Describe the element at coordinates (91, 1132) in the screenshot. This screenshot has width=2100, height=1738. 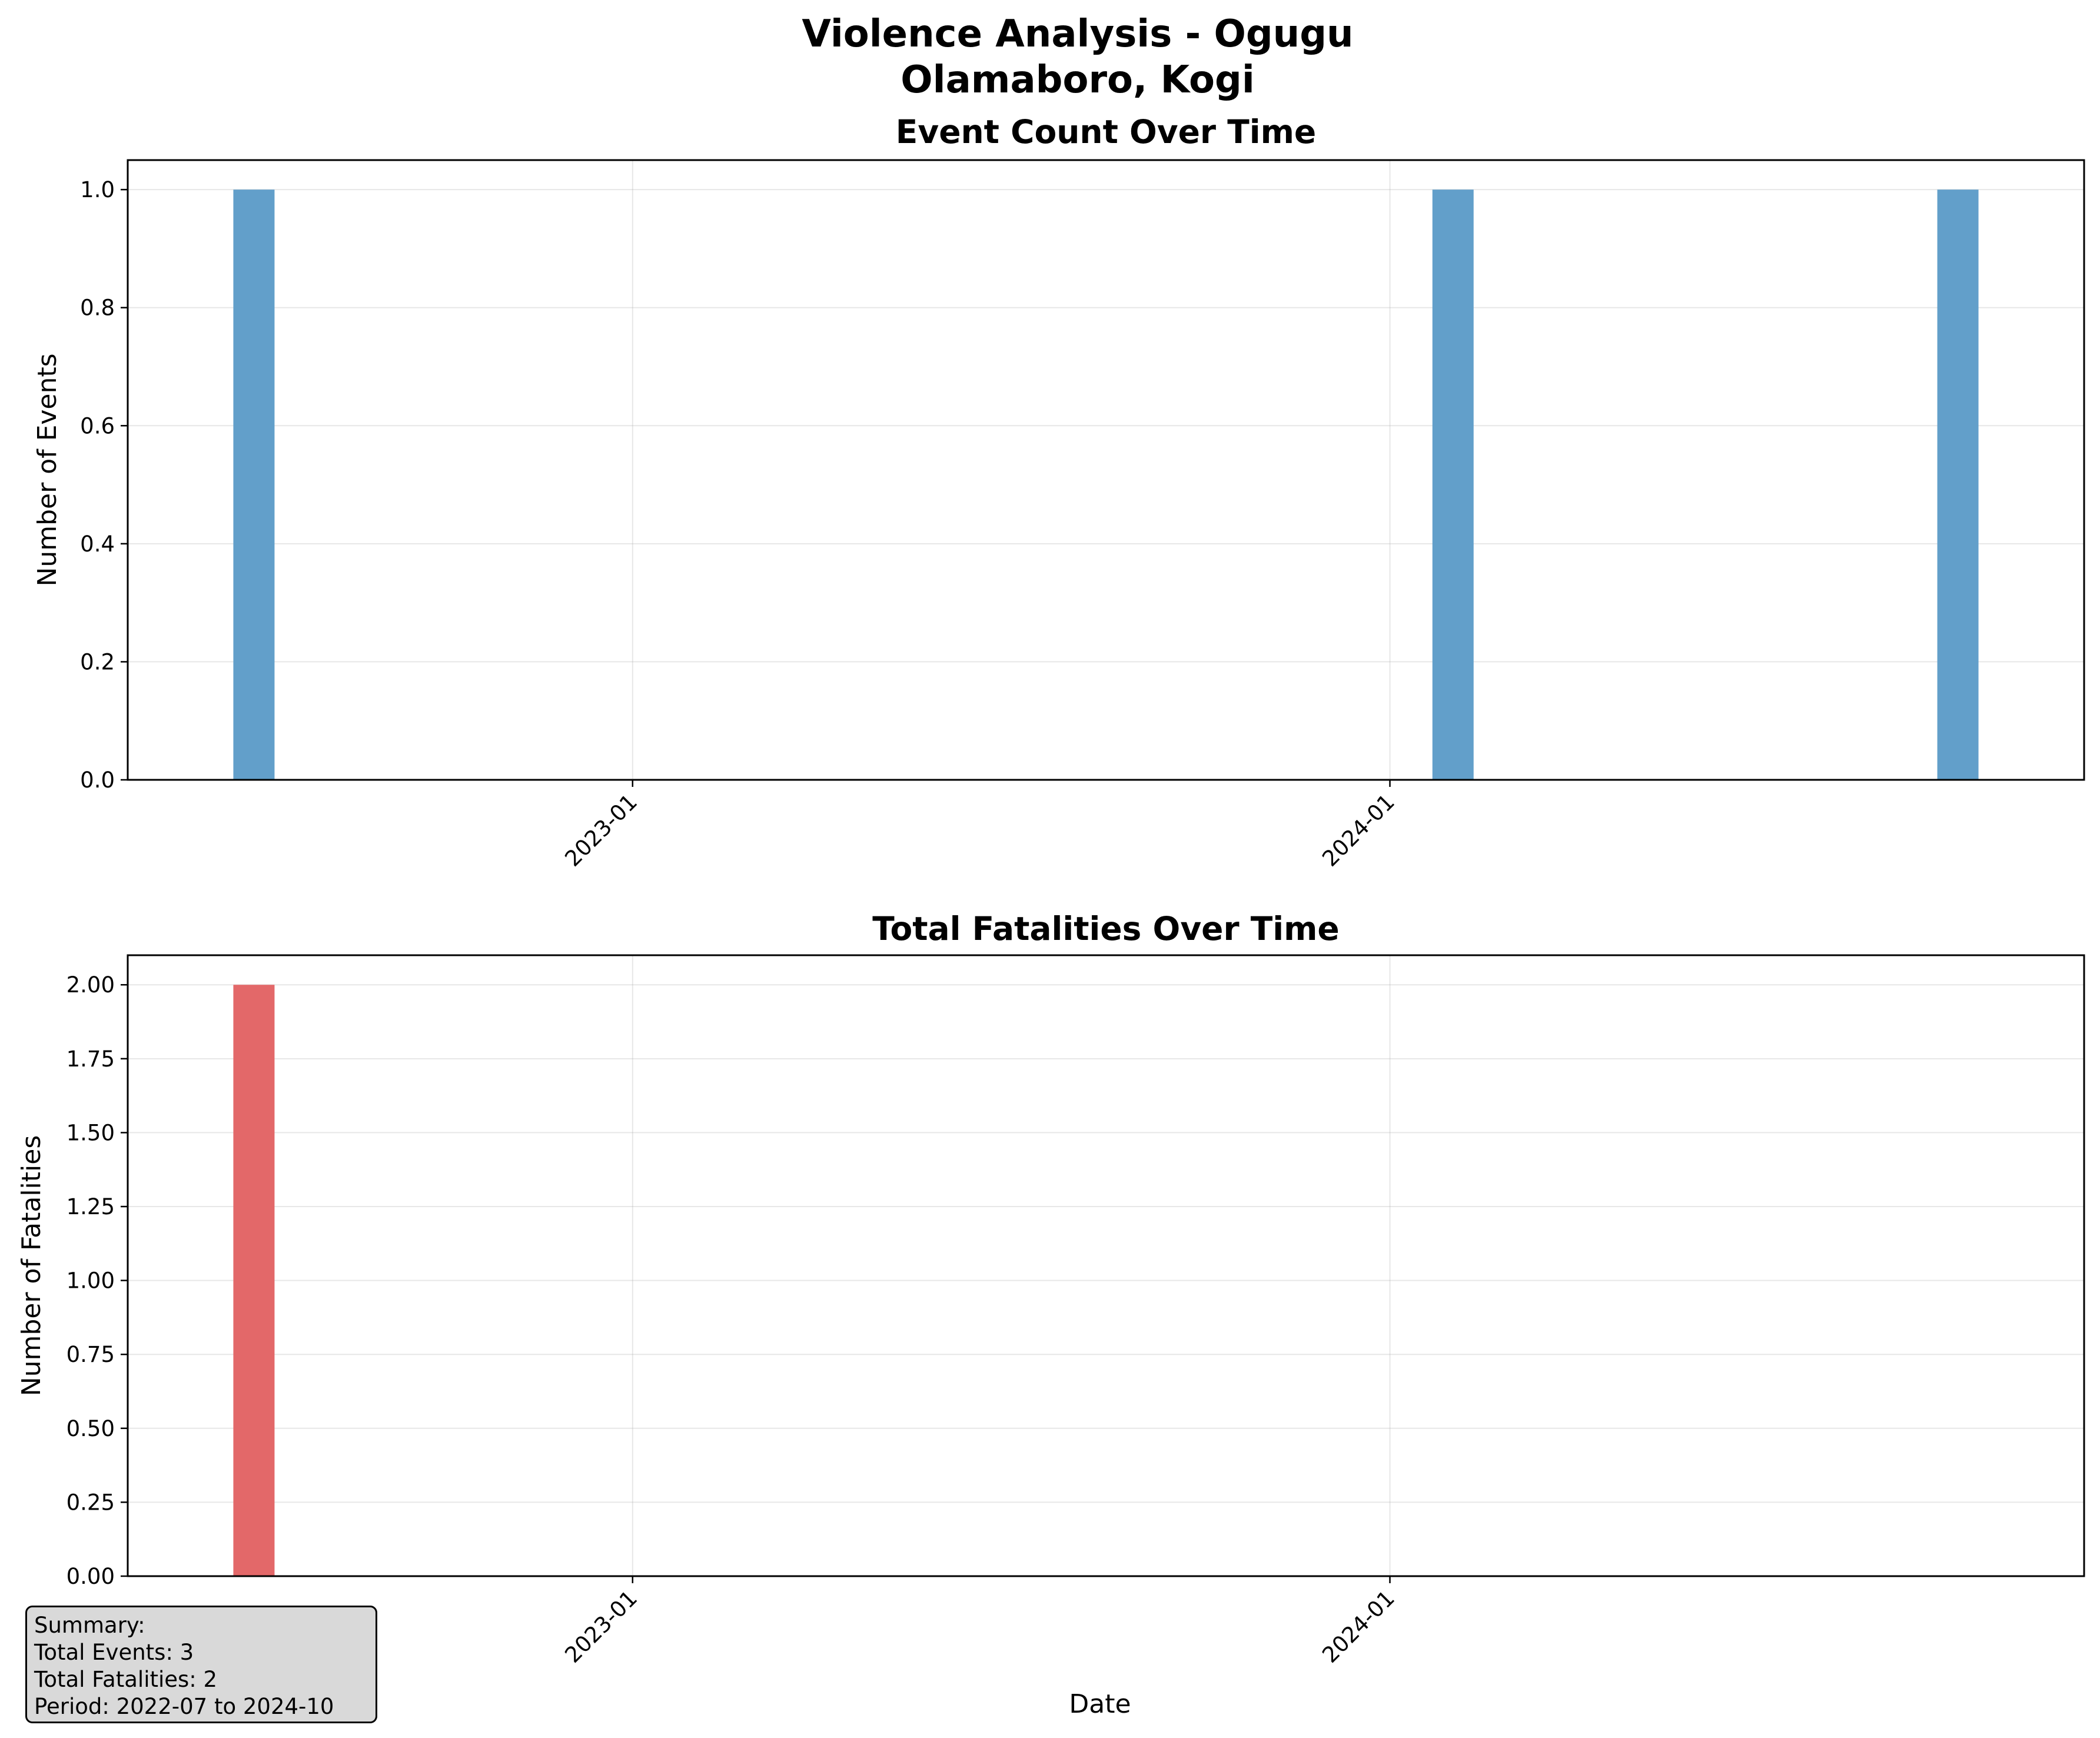
I see `y-tick-label: 1.50` at that location.